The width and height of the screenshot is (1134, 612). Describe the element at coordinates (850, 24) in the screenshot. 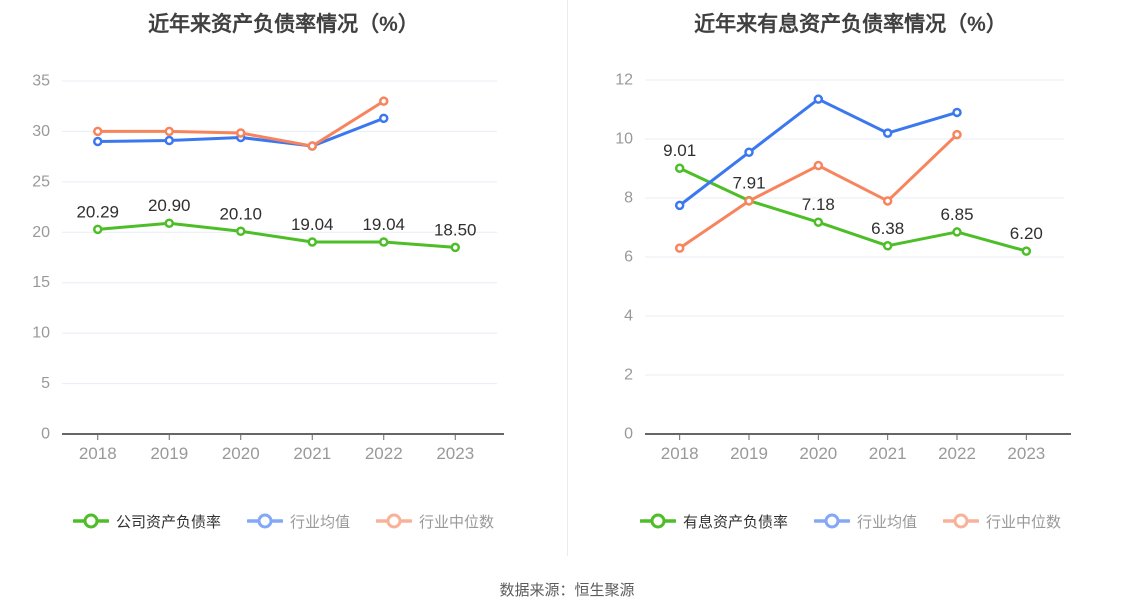

I see `chart-title-interest-bearing: 近年来有息资产负债率情况（%）` at that location.